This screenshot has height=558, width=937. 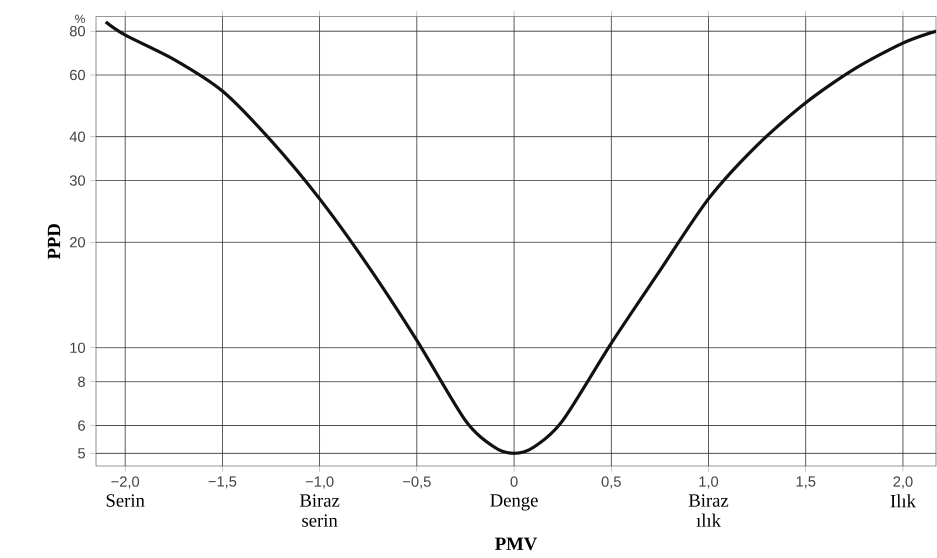 I want to click on y-tick-label: 6, so click(x=81, y=425).